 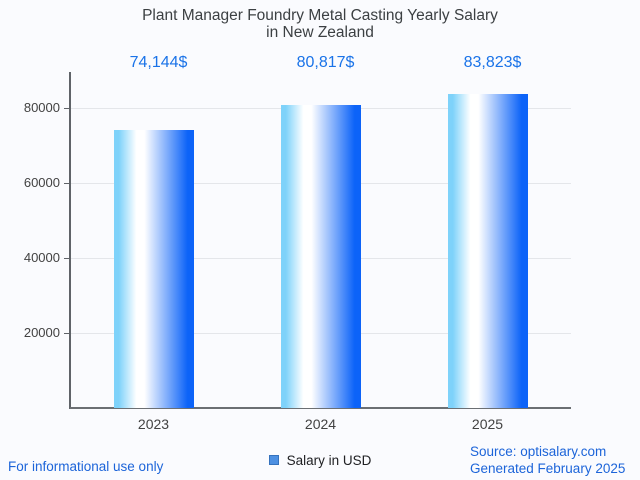 What do you see at coordinates (329, 460) in the screenshot?
I see `legend-label: Salary in USD` at bounding box center [329, 460].